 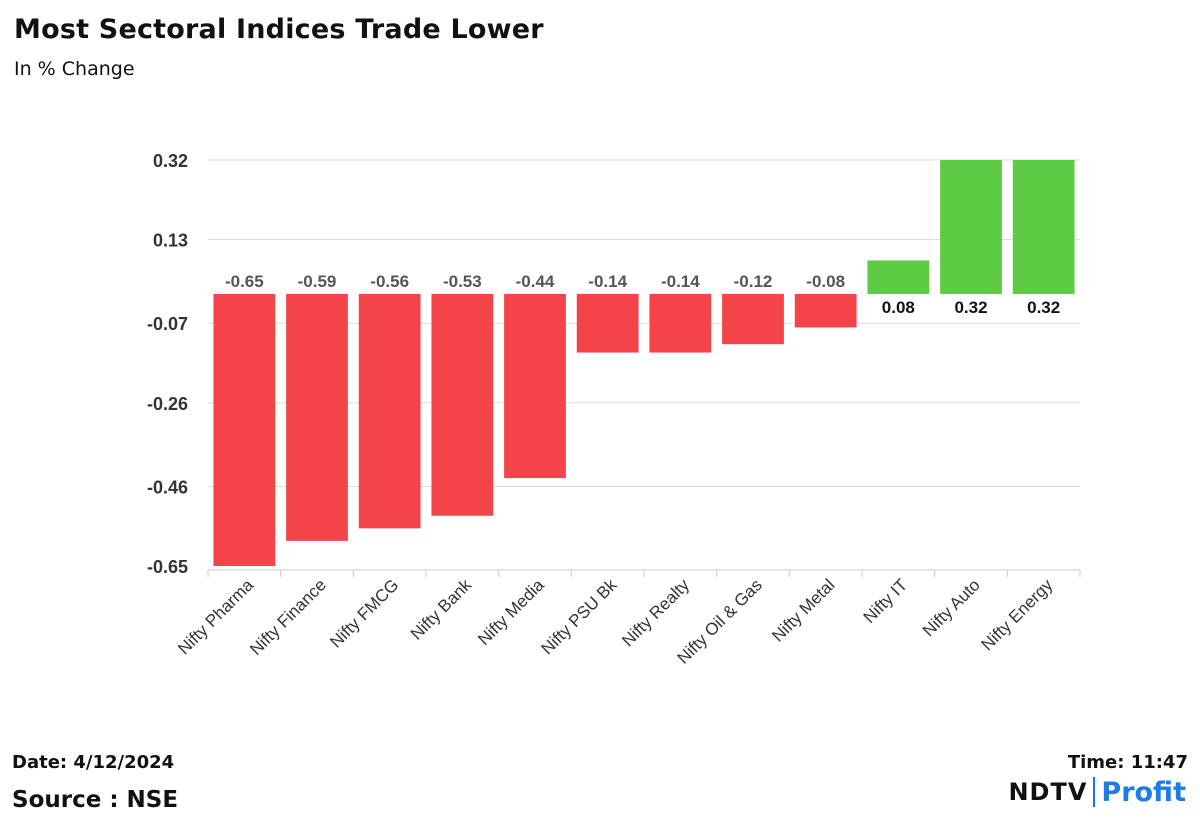 What do you see at coordinates (364, 613) in the screenshot?
I see `x-tick-label: Nifty FMCG` at bounding box center [364, 613].